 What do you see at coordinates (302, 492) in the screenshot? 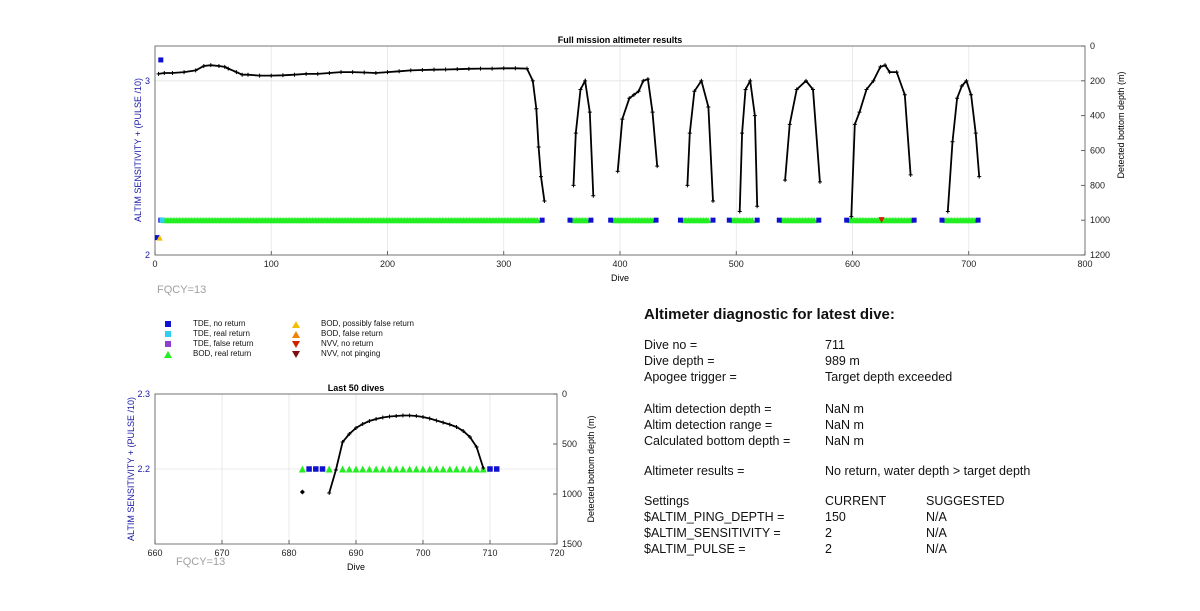
I see `depth-point-isolated` at bounding box center [302, 492].